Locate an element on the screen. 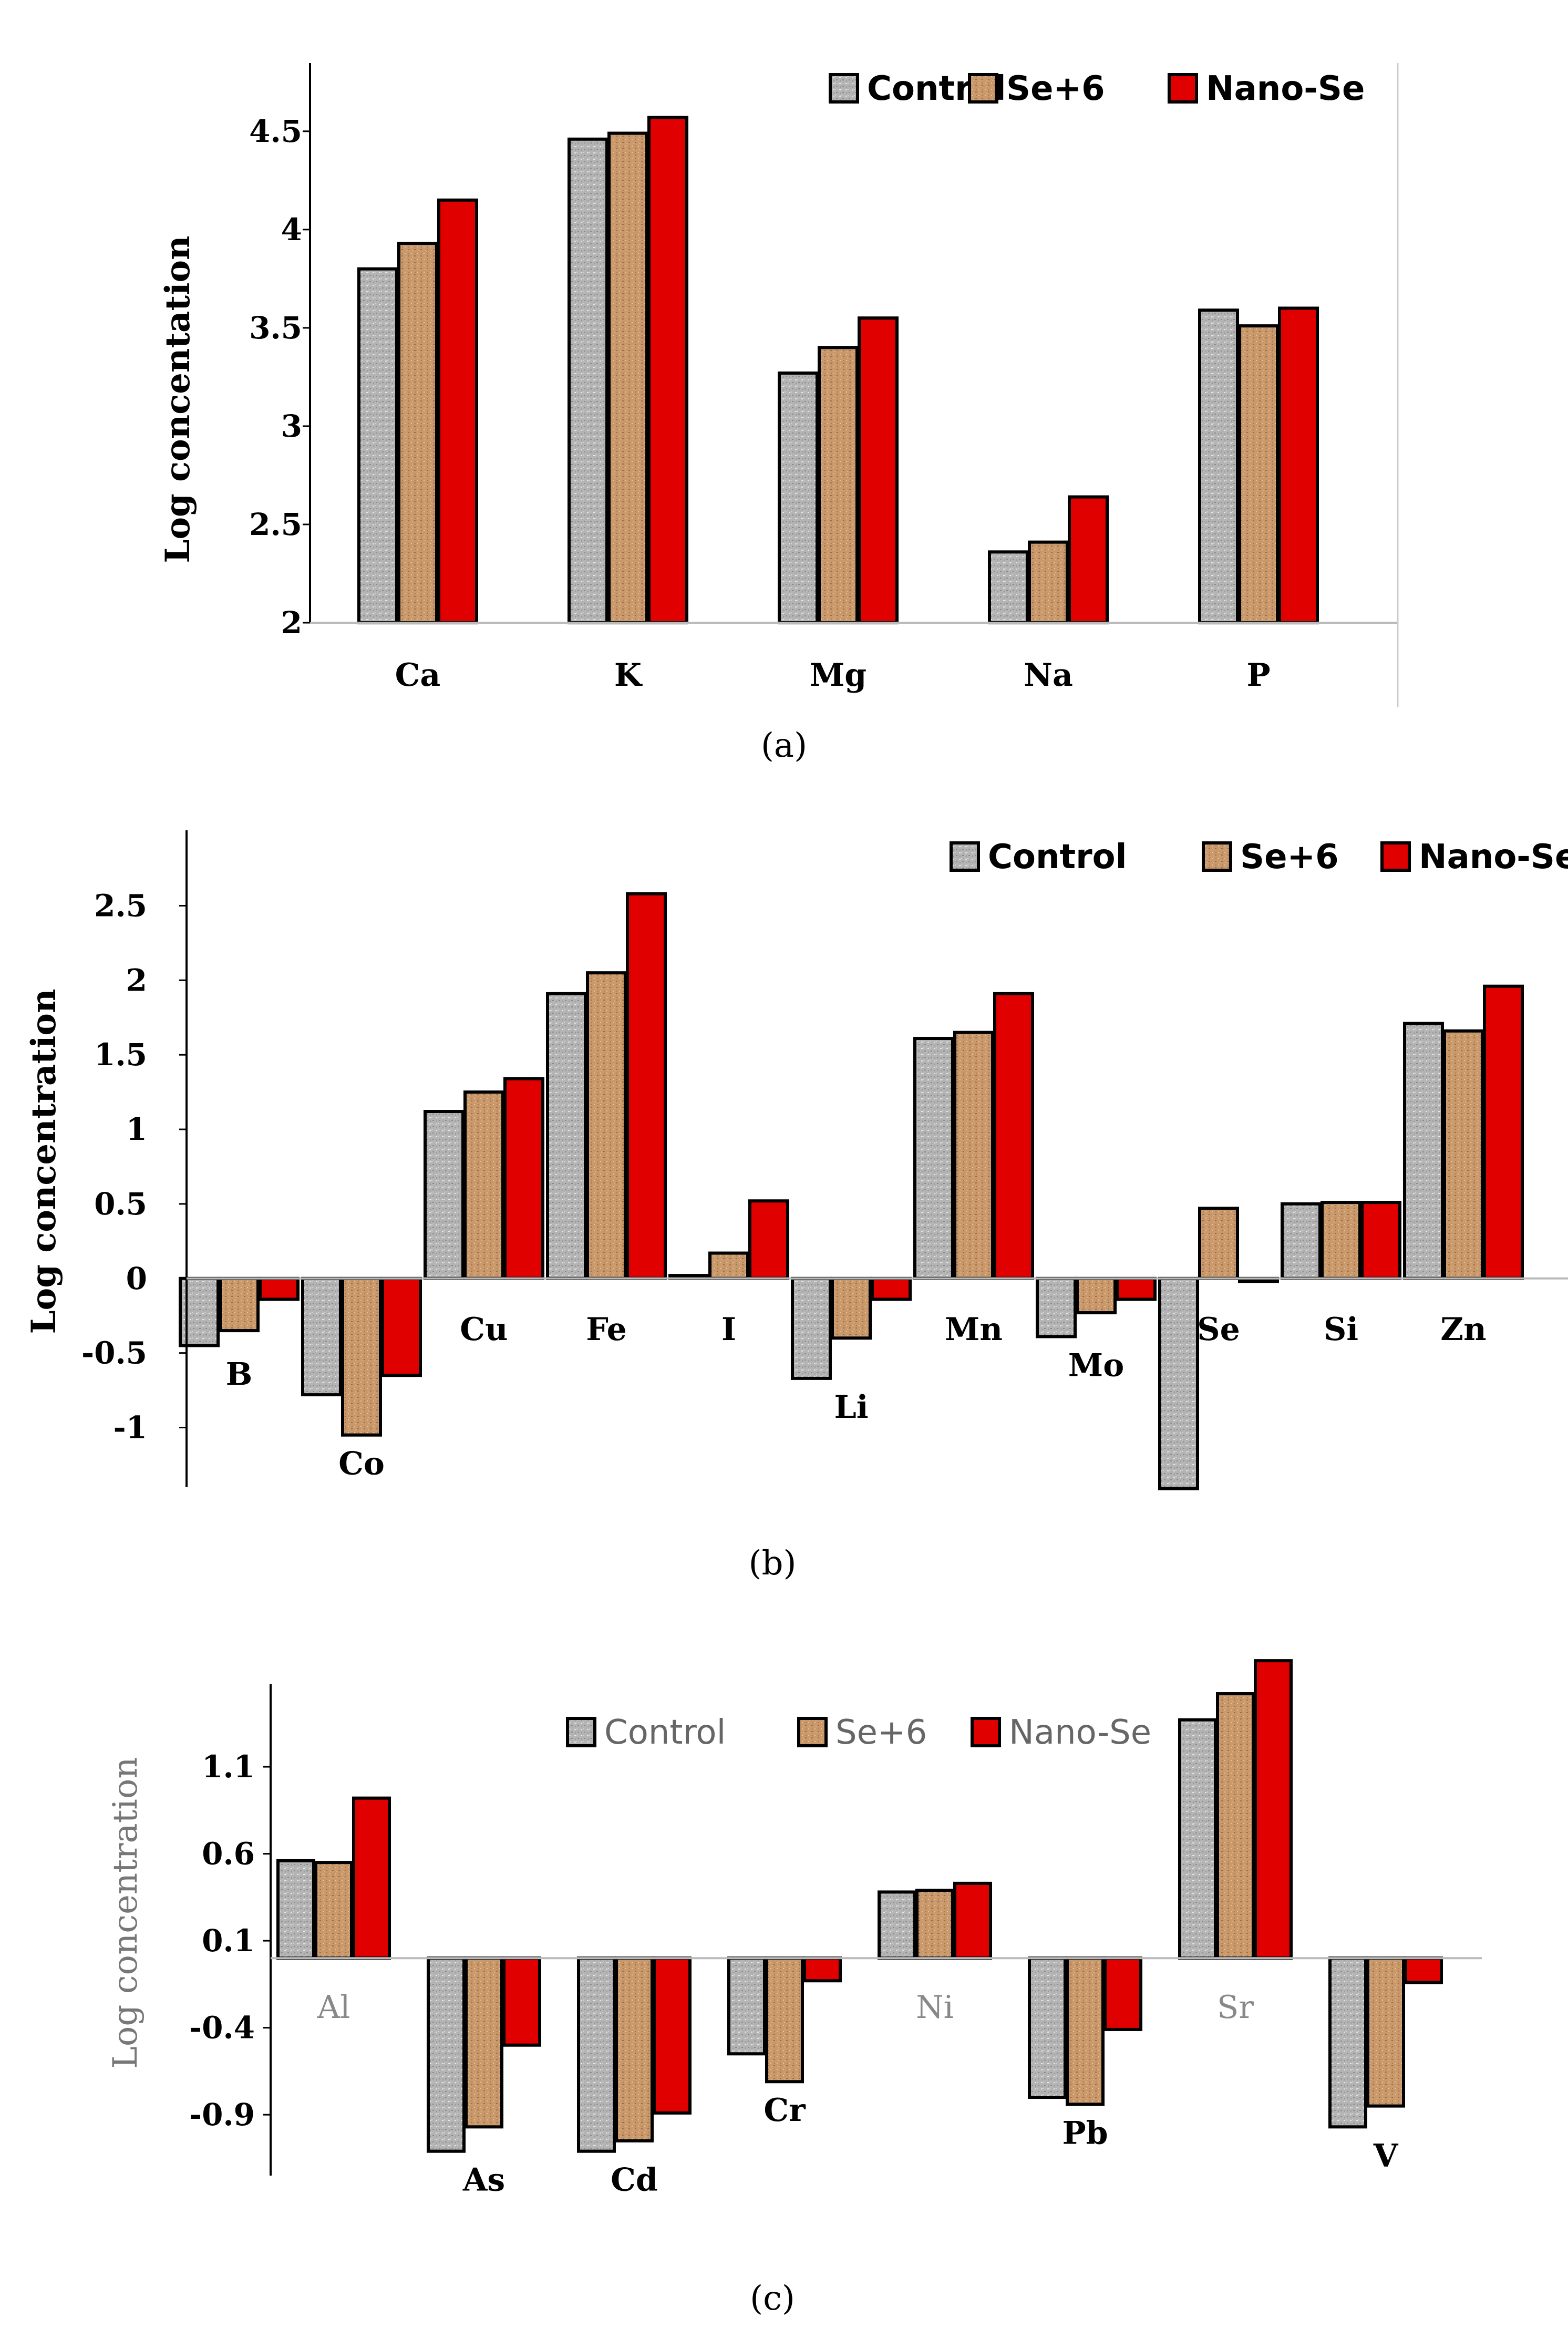  bar-si-control is located at coordinates (1301, 1241).